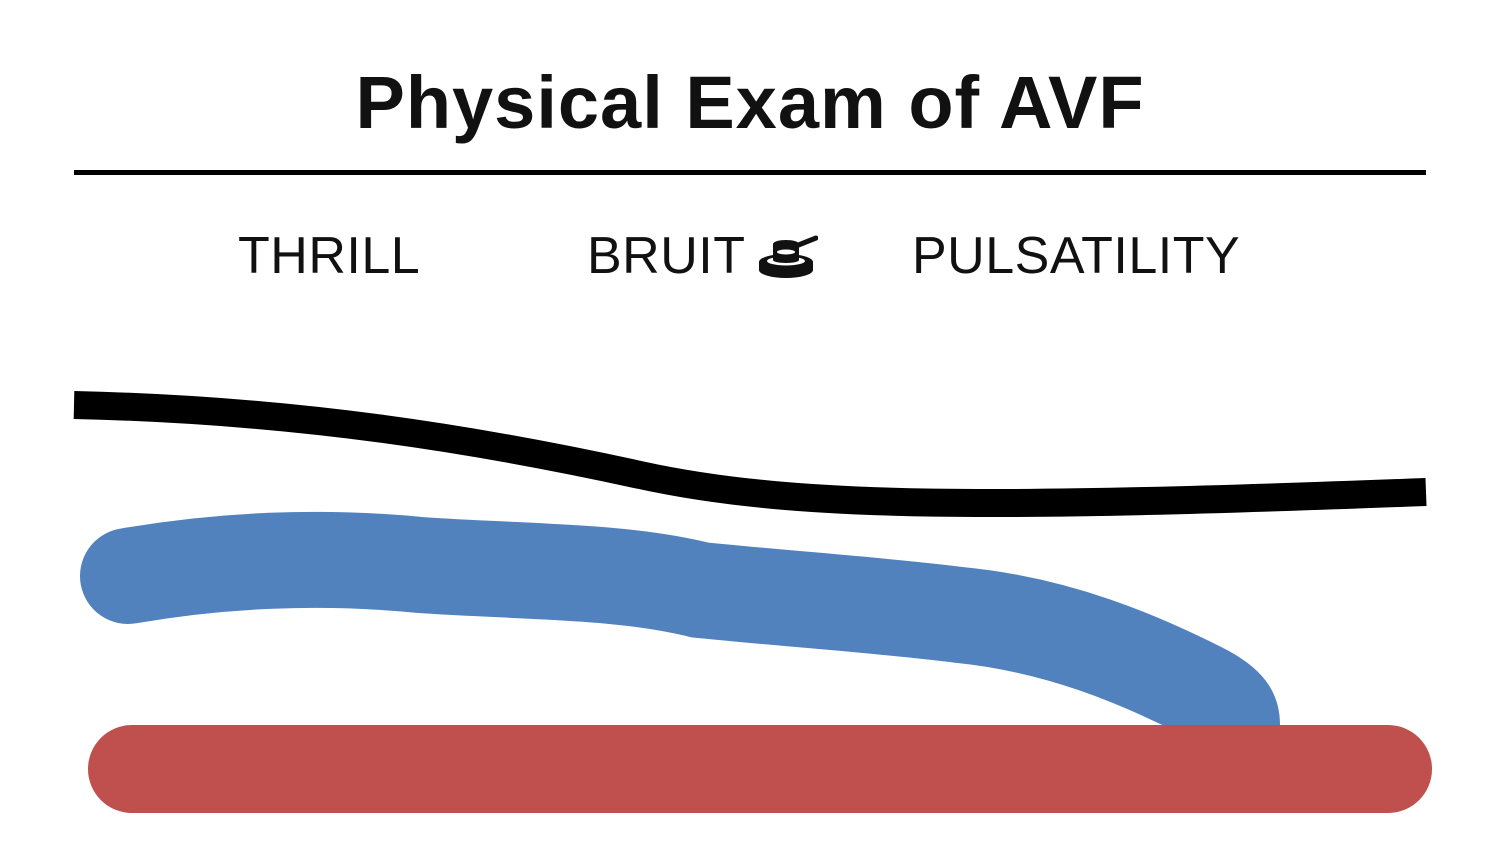  I want to click on label-thrill: THRILL, so click(329, 256).